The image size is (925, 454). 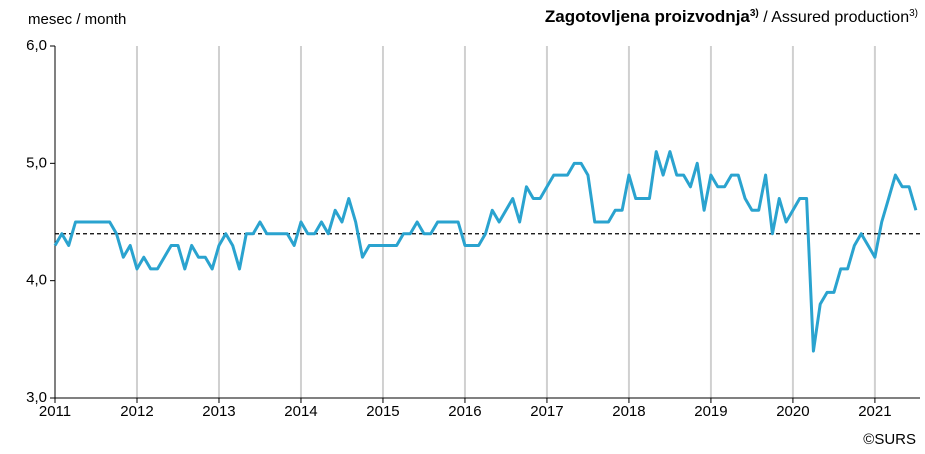 What do you see at coordinates (464, 411) in the screenshot?
I see `x-tick-label: 2016` at bounding box center [464, 411].